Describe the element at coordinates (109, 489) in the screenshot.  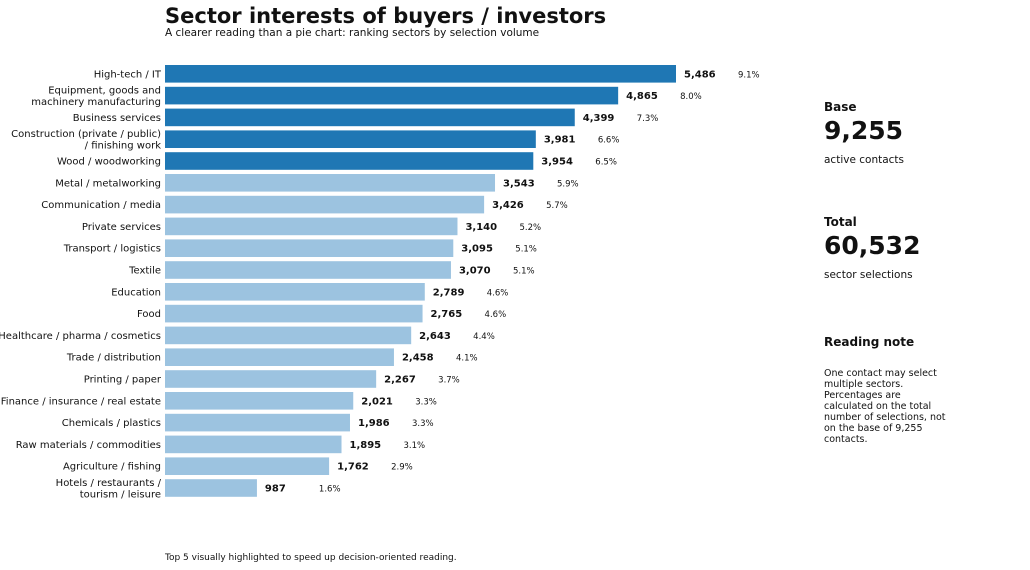
I see `category-label: Hotels / restaurants / tourism / leisure` at that location.